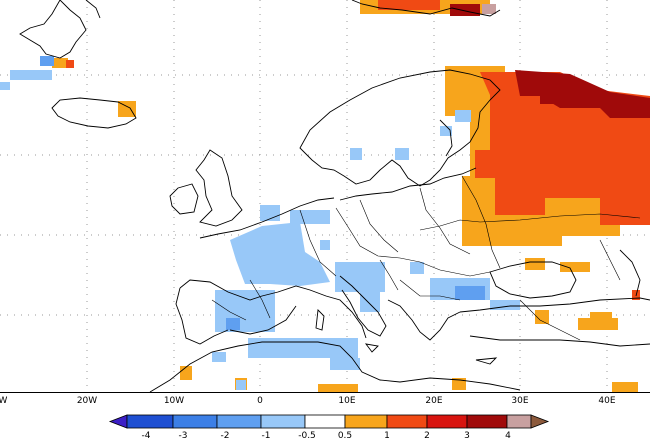 This screenshot has height=445, width=650. I want to click on lon-label-0: 0, so click(260, 401).